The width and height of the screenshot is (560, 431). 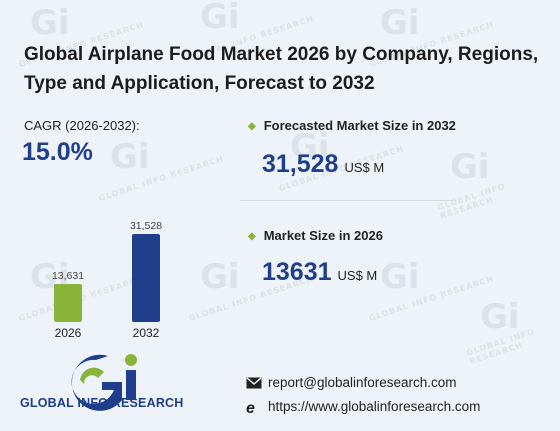 I want to click on category-label: 2032, so click(x=146, y=333).